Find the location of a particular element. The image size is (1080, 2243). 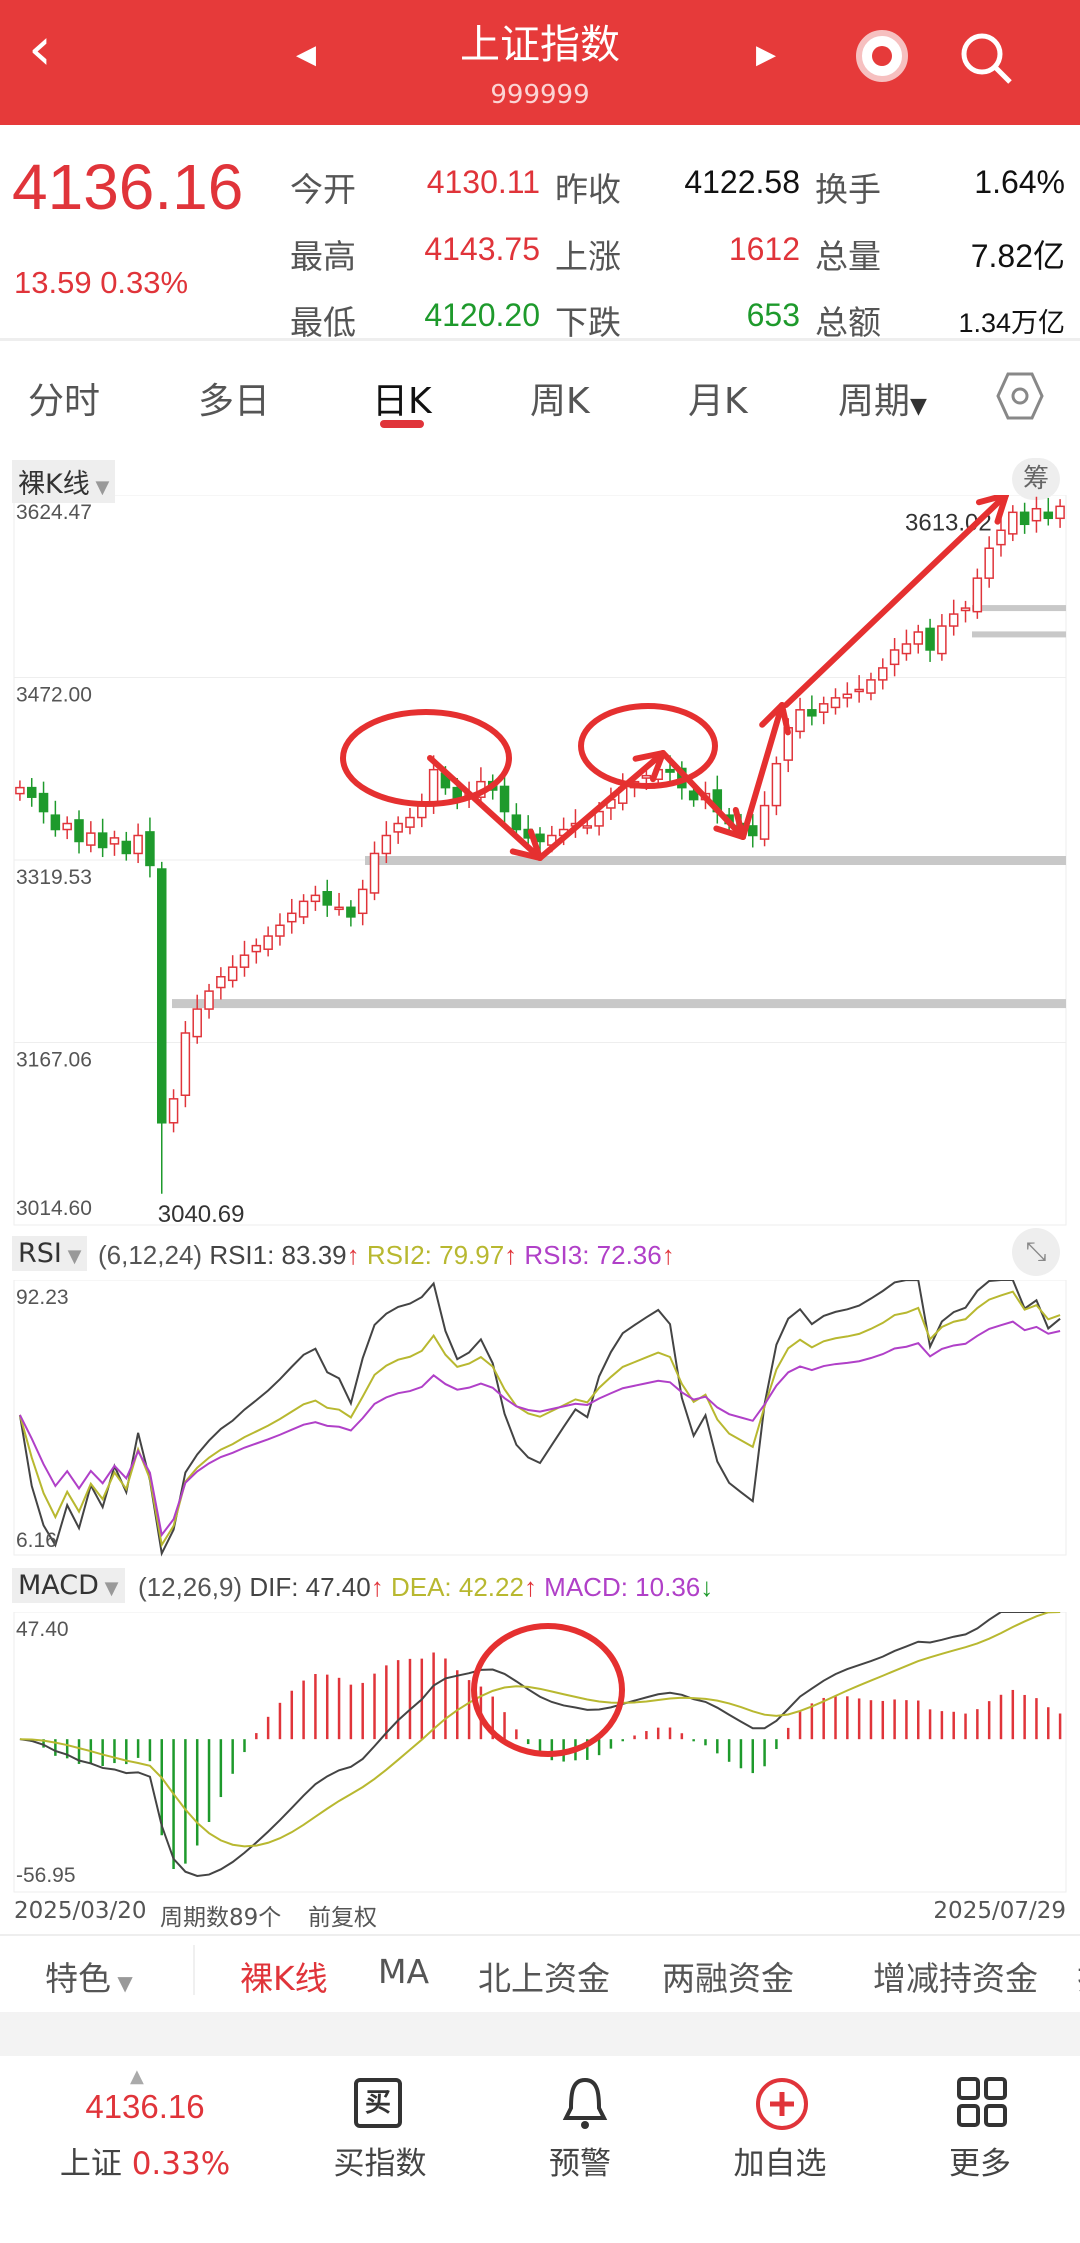

stat-value: 4122.58 is located at coordinates (742, 182).